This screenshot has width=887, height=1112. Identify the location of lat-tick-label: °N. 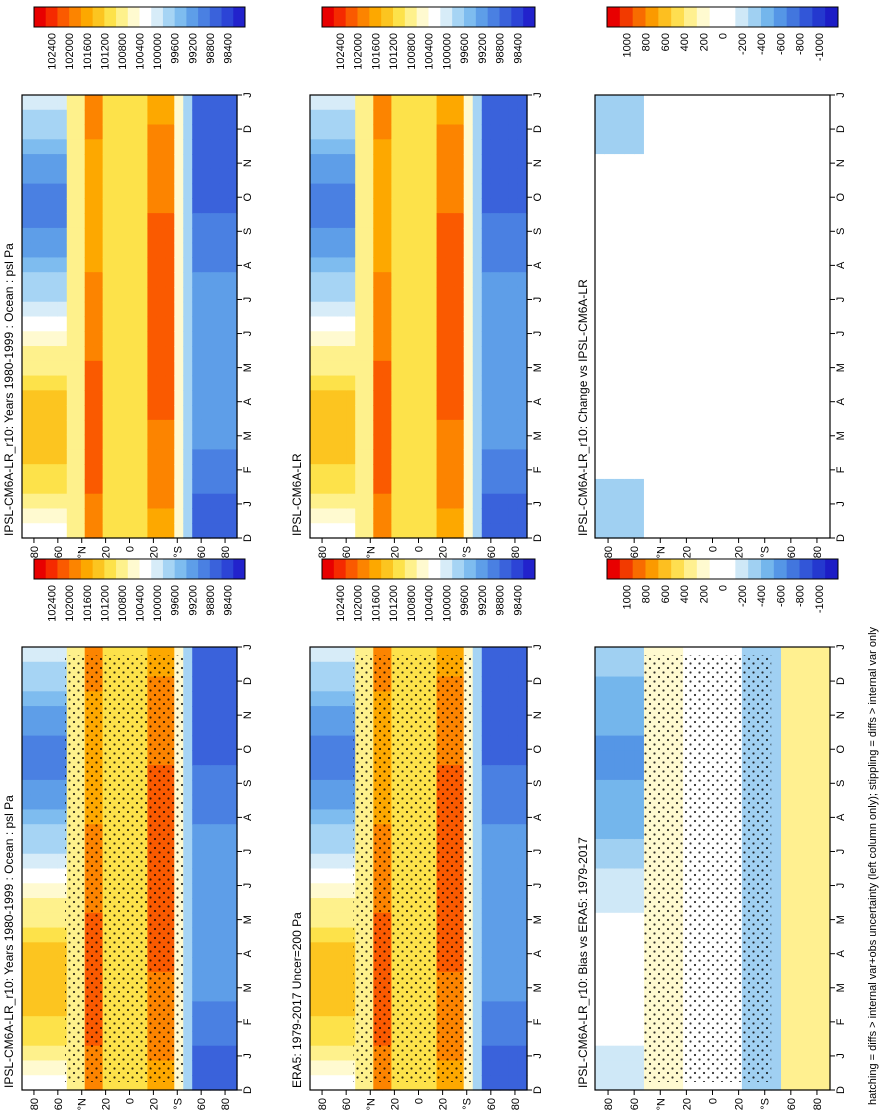
(661, 552).